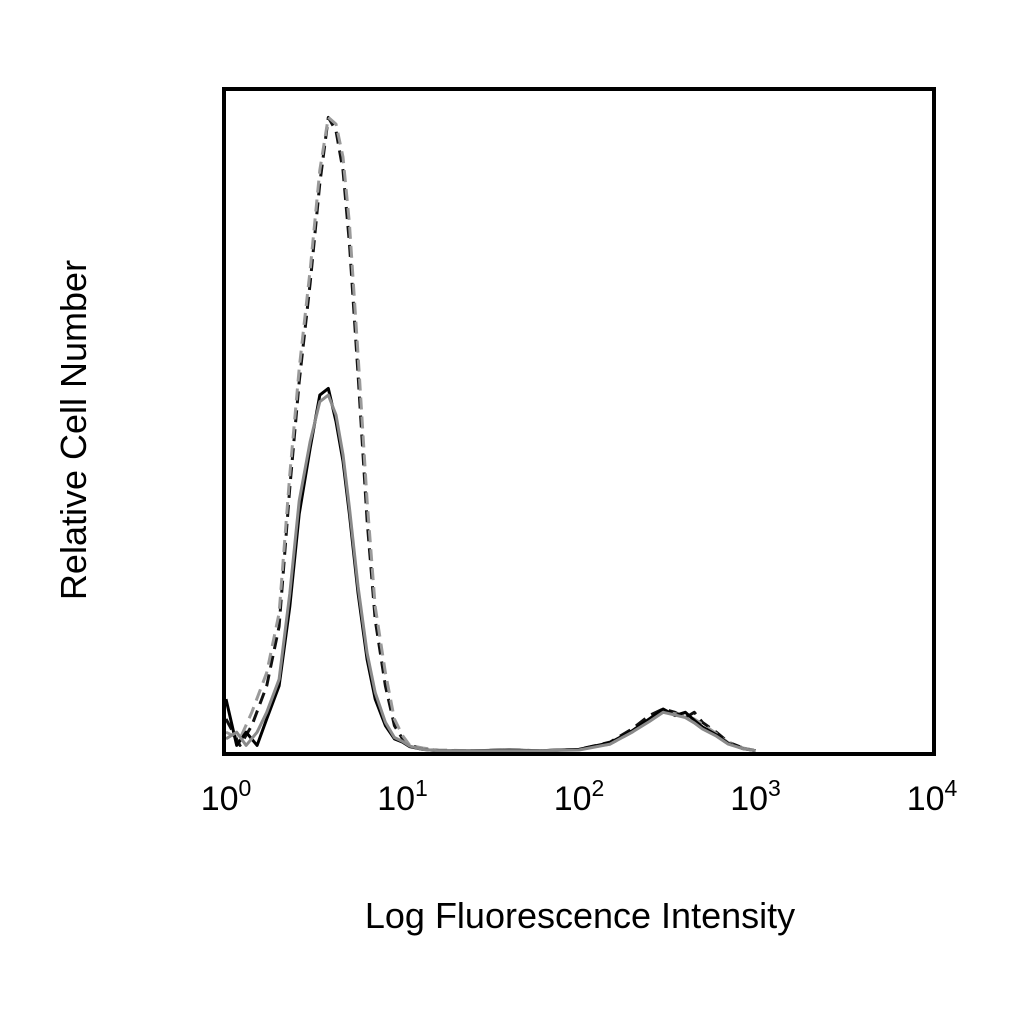 The width and height of the screenshot is (1024, 1024). What do you see at coordinates (73, 430) in the screenshot?
I see `y-axis-label: Relative Cell Number` at bounding box center [73, 430].